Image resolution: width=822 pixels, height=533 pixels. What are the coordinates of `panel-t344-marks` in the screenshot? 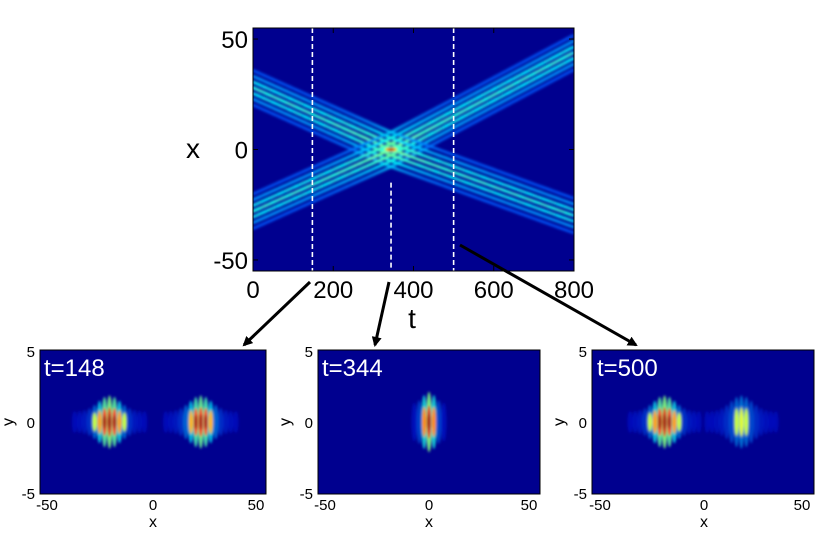 It's located at (429, 422).